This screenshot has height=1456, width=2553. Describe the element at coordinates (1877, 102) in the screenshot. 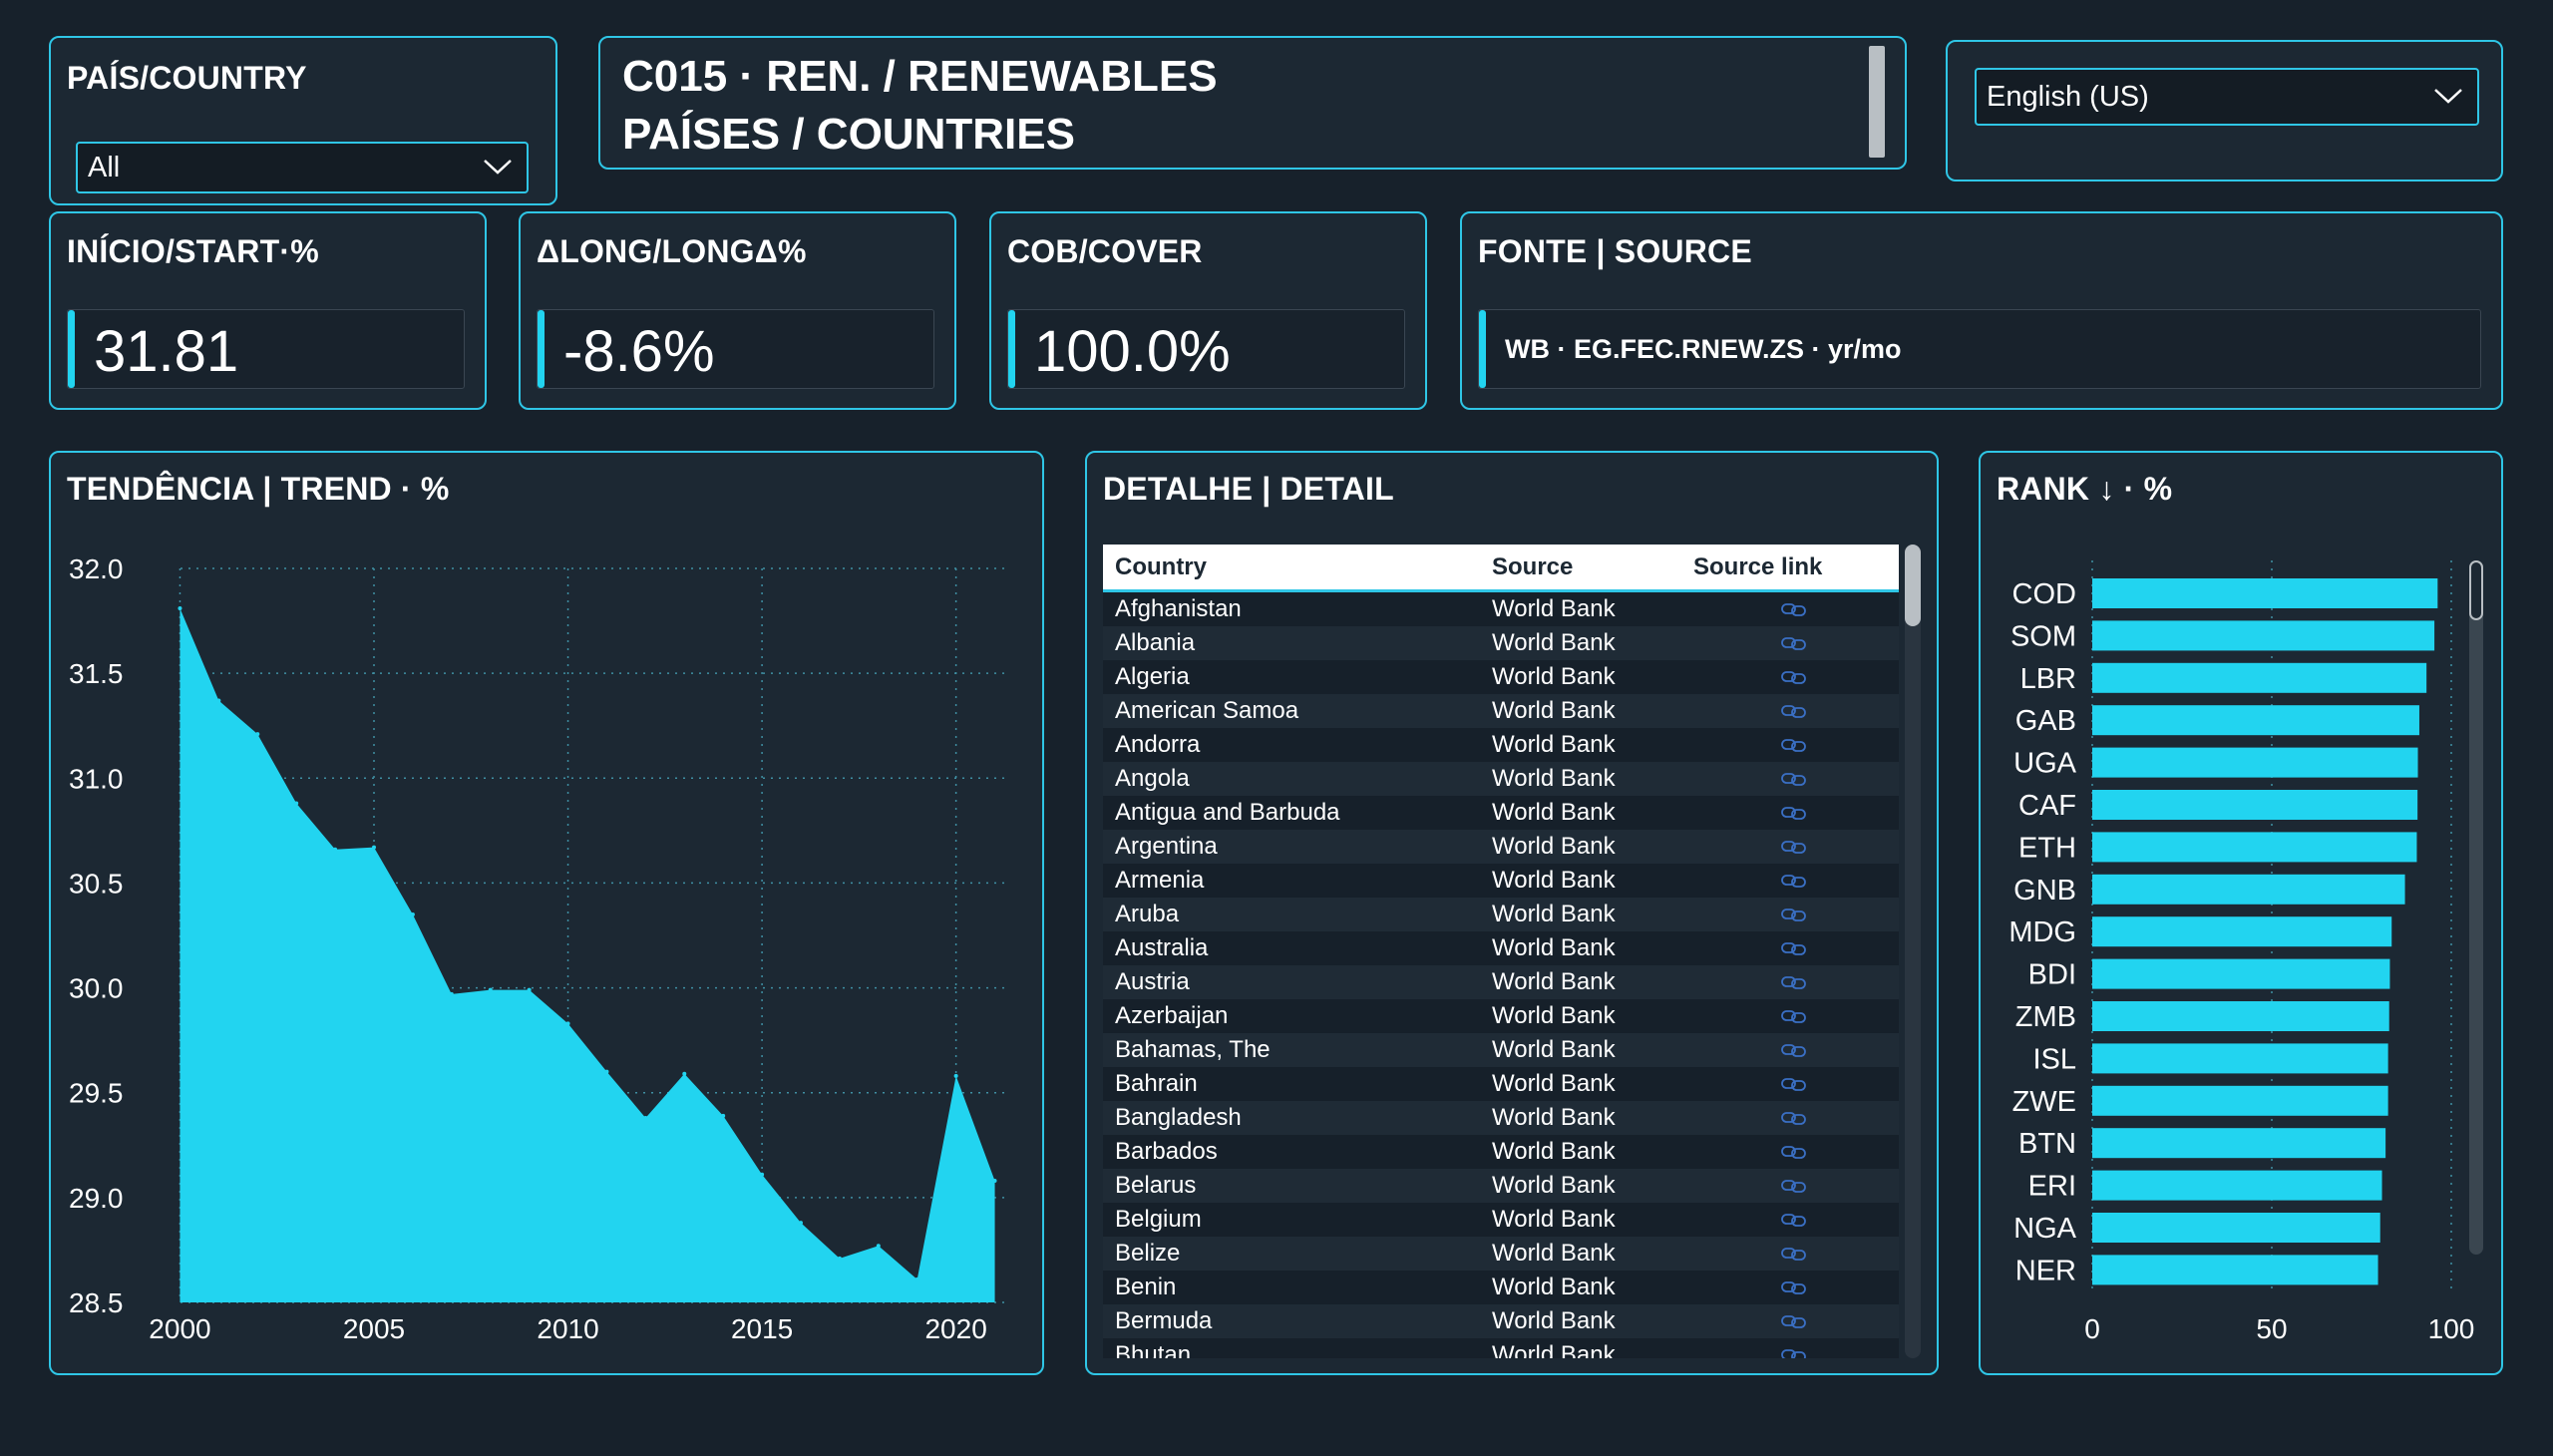

I see `header-scrollbar` at that location.